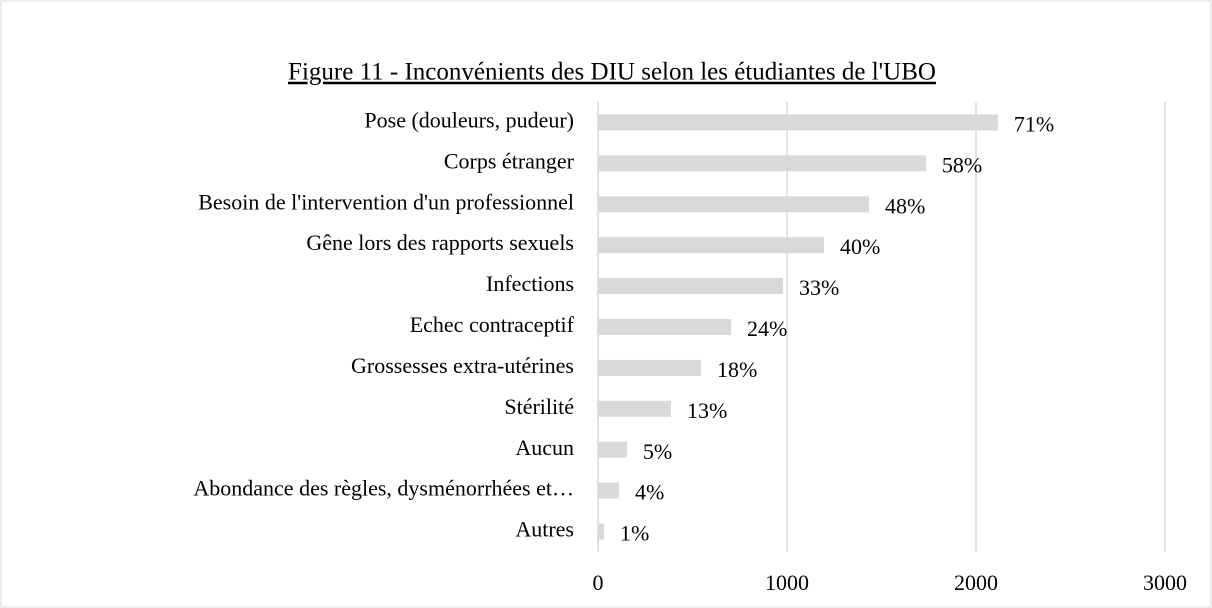  Describe the element at coordinates (976, 582) in the screenshot. I see `x-tick-label: 2000` at that location.